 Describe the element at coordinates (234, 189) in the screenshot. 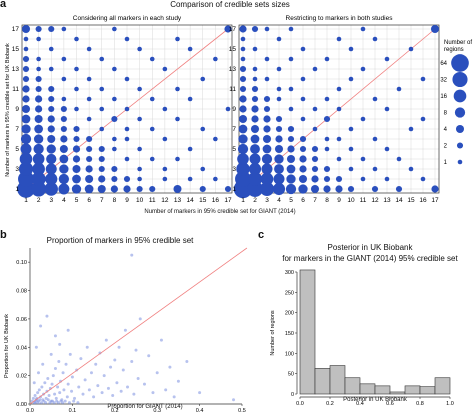

I see `y-tick-label: 1` at that location.